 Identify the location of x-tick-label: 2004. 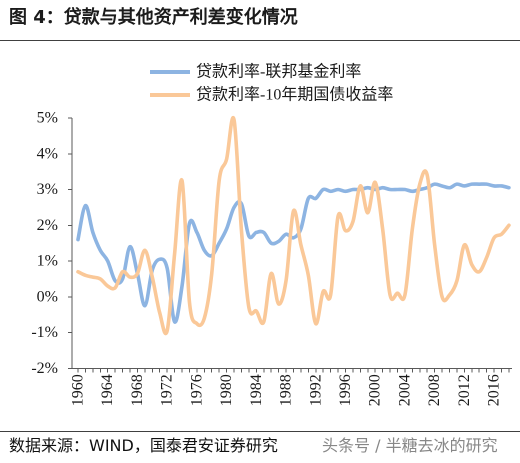
(404, 390).